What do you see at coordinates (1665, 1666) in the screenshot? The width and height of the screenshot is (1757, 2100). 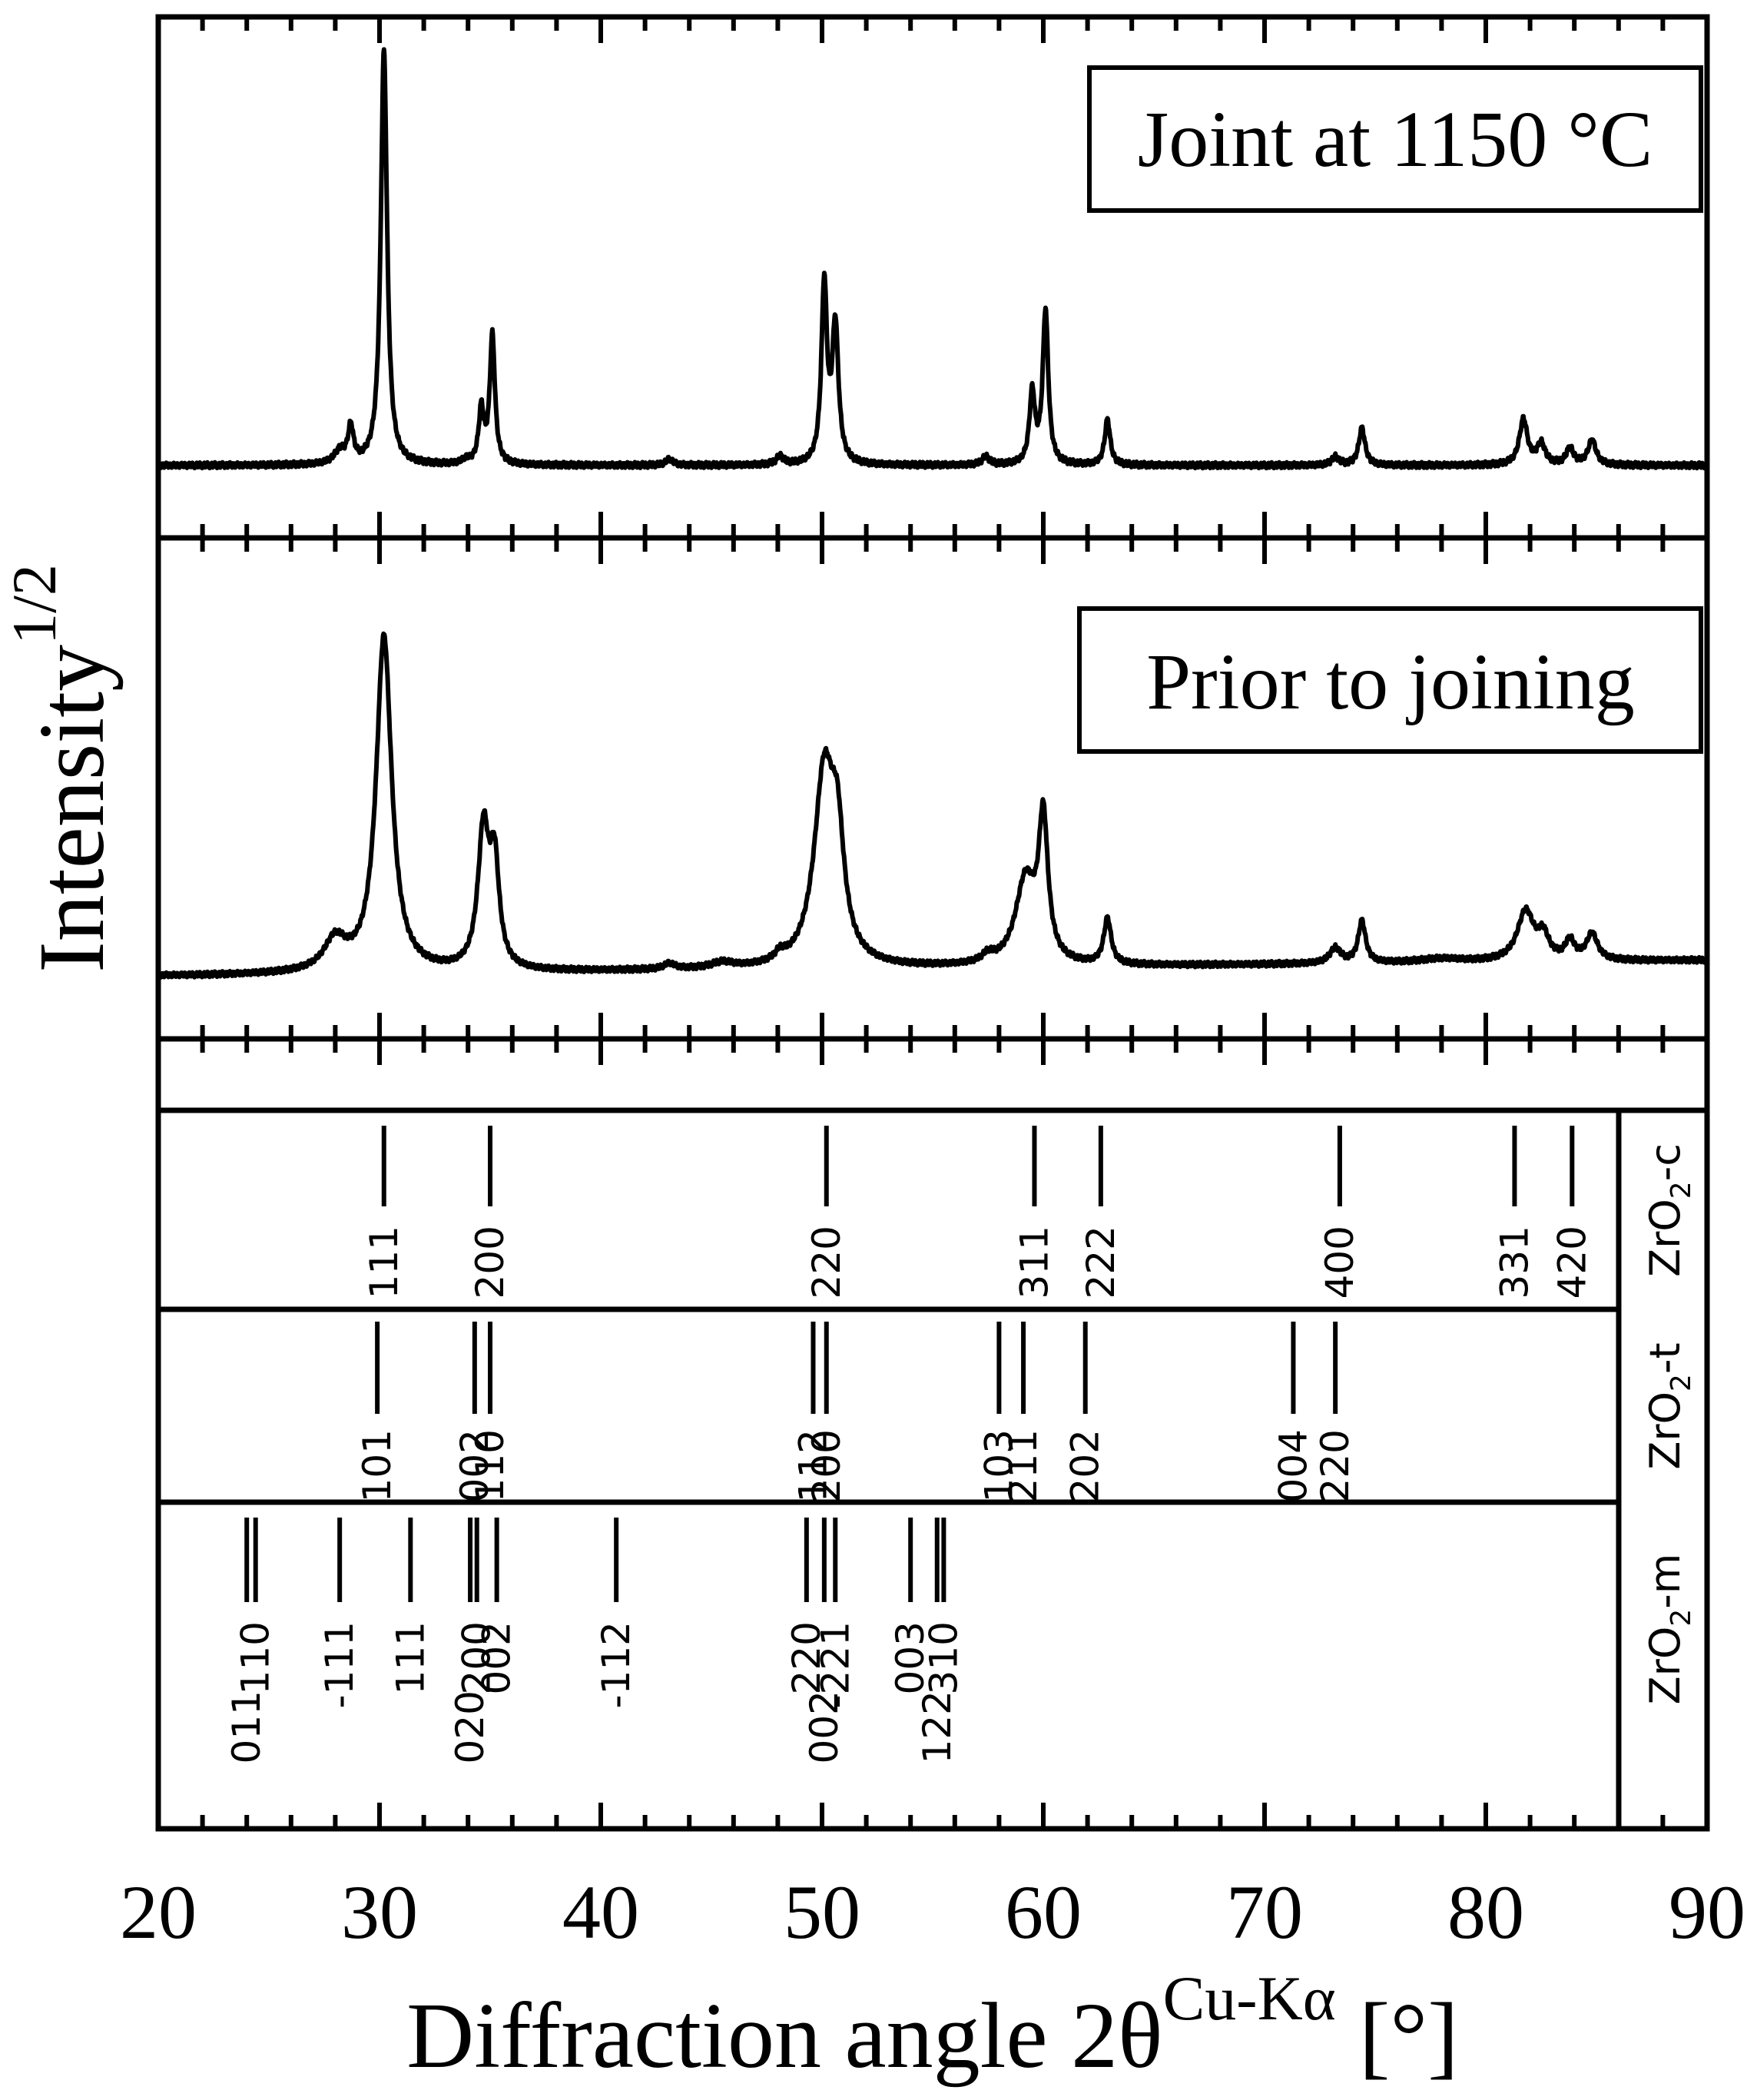 I see `ref-name-monoclinic-main: ZrO` at bounding box center [1665, 1666].